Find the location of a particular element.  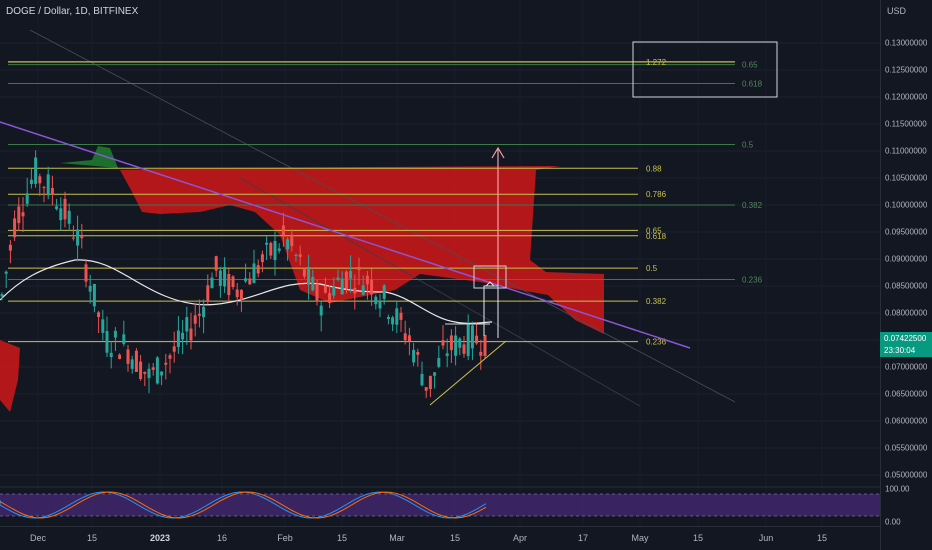

support-trendline is located at coordinates (468, 373).